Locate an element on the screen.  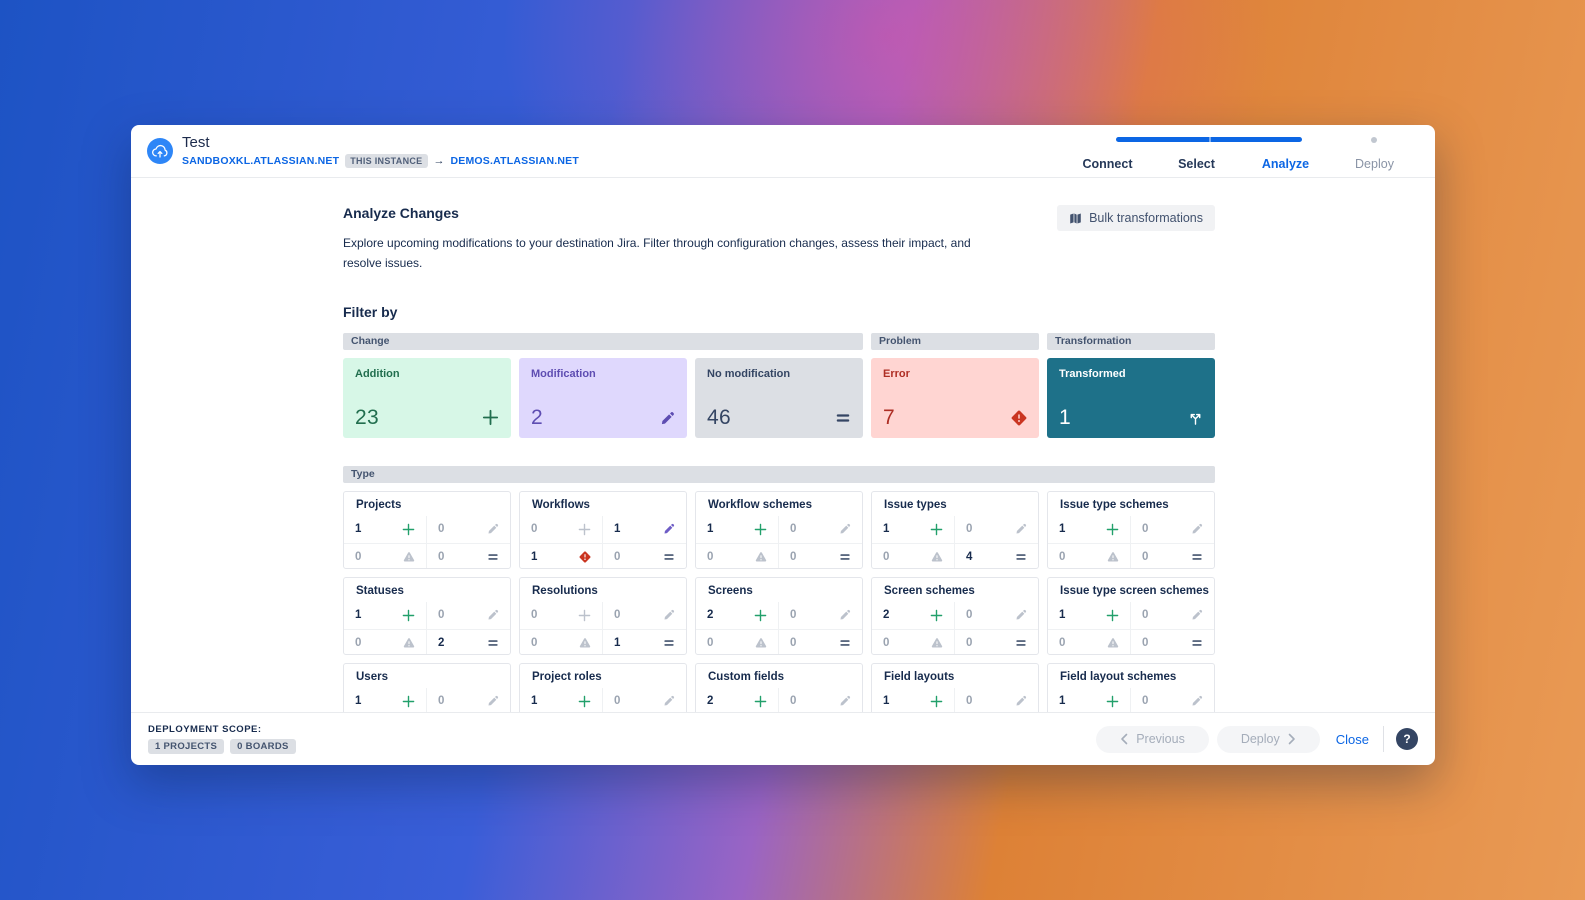
step-select: Select is located at coordinates (1196, 163).